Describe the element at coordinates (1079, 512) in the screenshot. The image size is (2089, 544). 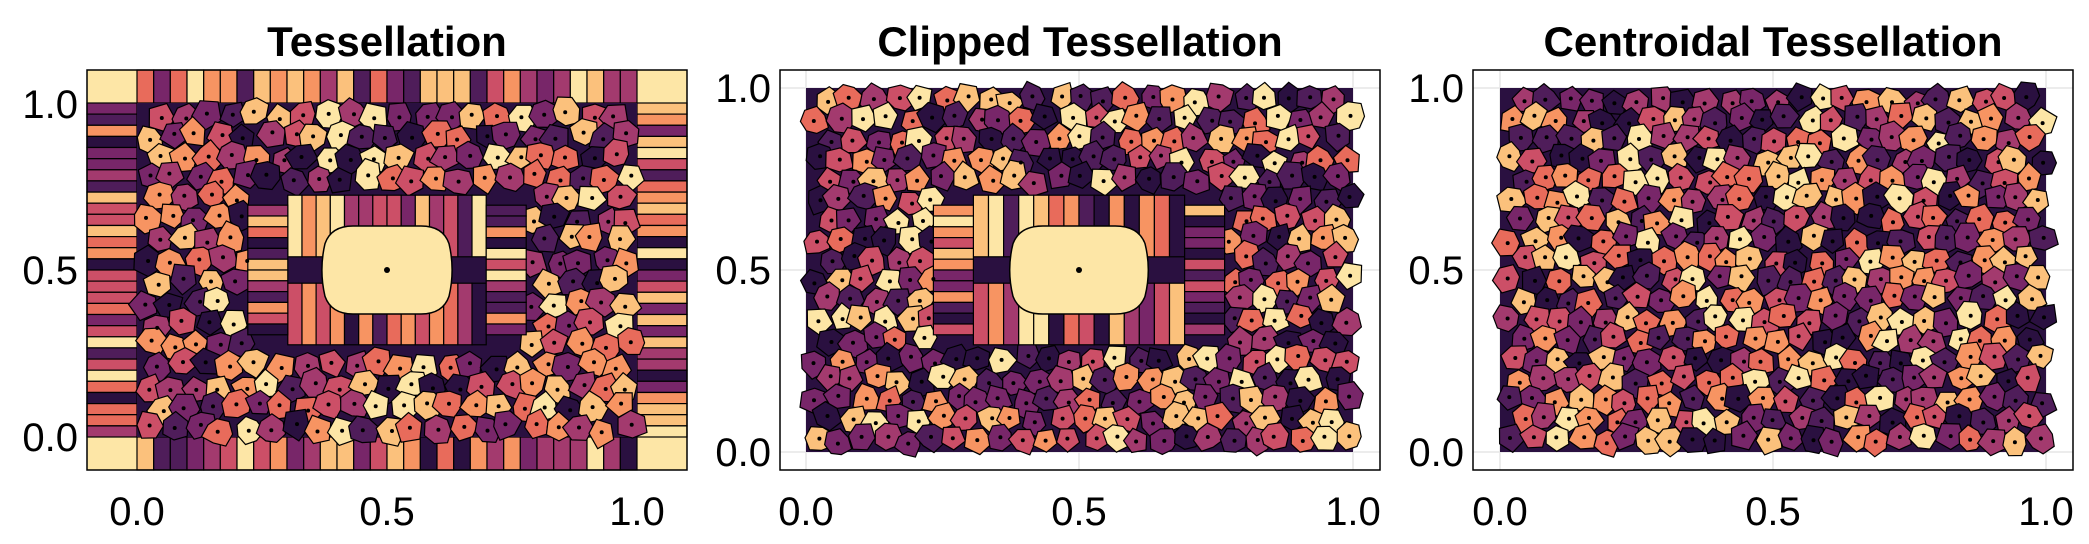
I see `x-tick-label: 0.5` at that location.